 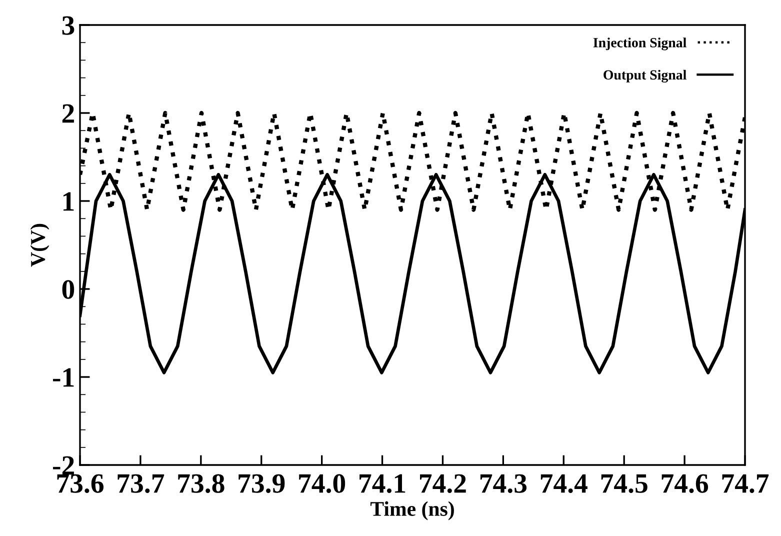 What do you see at coordinates (383, 484) in the screenshot?
I see `x-tick-label: 74.1` at bounding box center [383, 484].